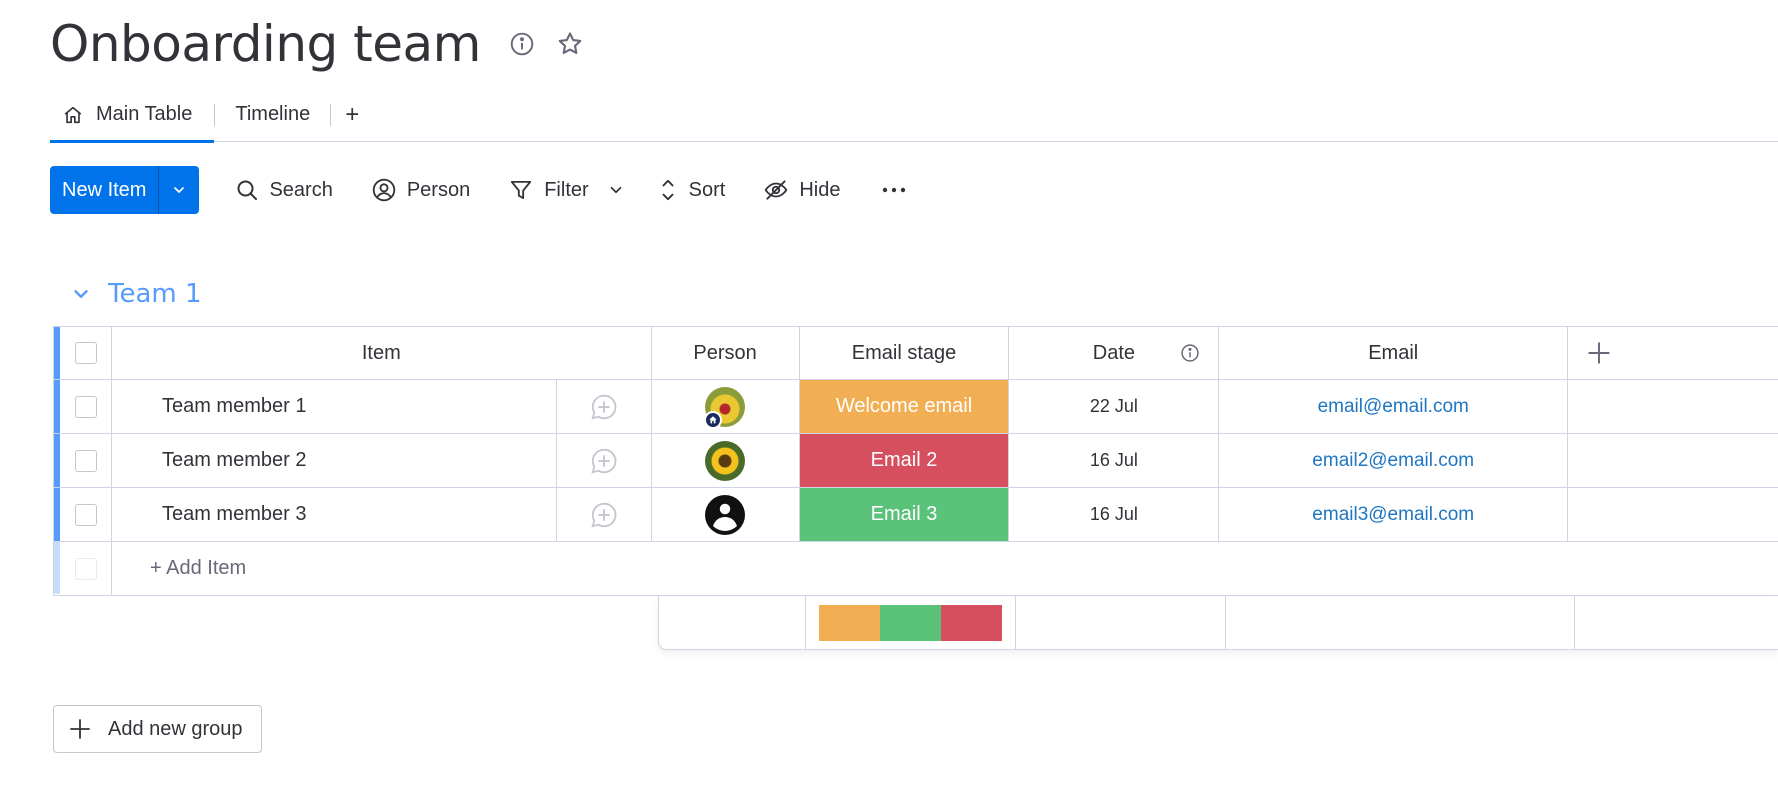 This screenshot has height=800, width=1778. What do you see at coordinates (521, 190) in the screenshot?
I see `filter-icon` at bounding box center [521, 190].